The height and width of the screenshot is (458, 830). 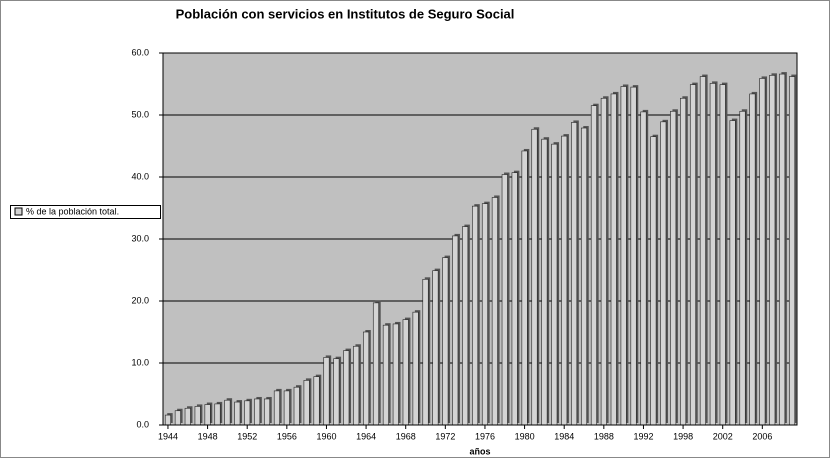 I want to click on x-tick-label: 1952, so click(x=247, y=436).